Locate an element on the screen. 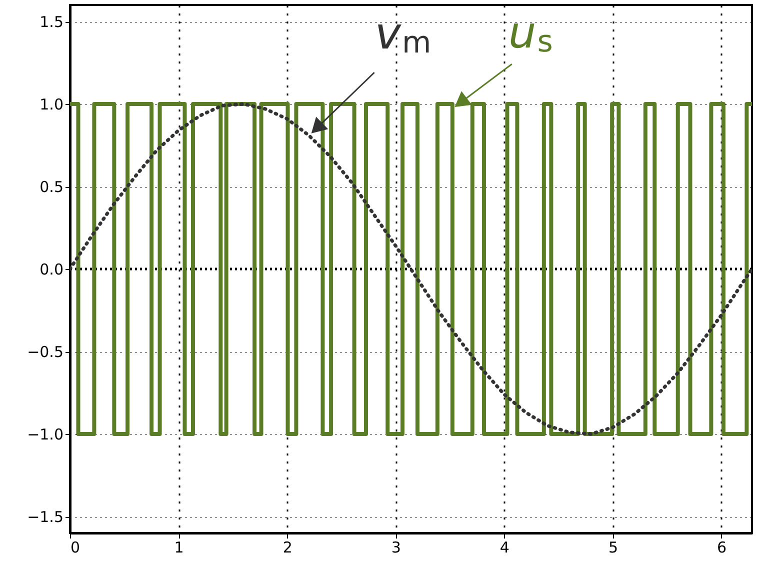  y-tick-label: 1.5 is located at coordinates (52, 22).